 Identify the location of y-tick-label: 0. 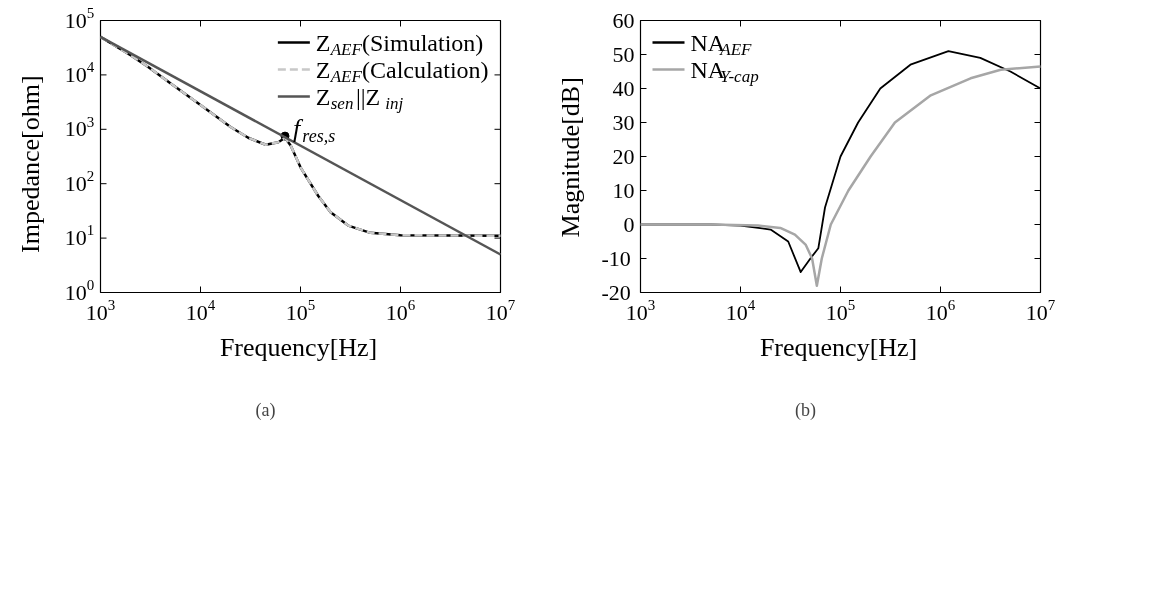
(629, 224).